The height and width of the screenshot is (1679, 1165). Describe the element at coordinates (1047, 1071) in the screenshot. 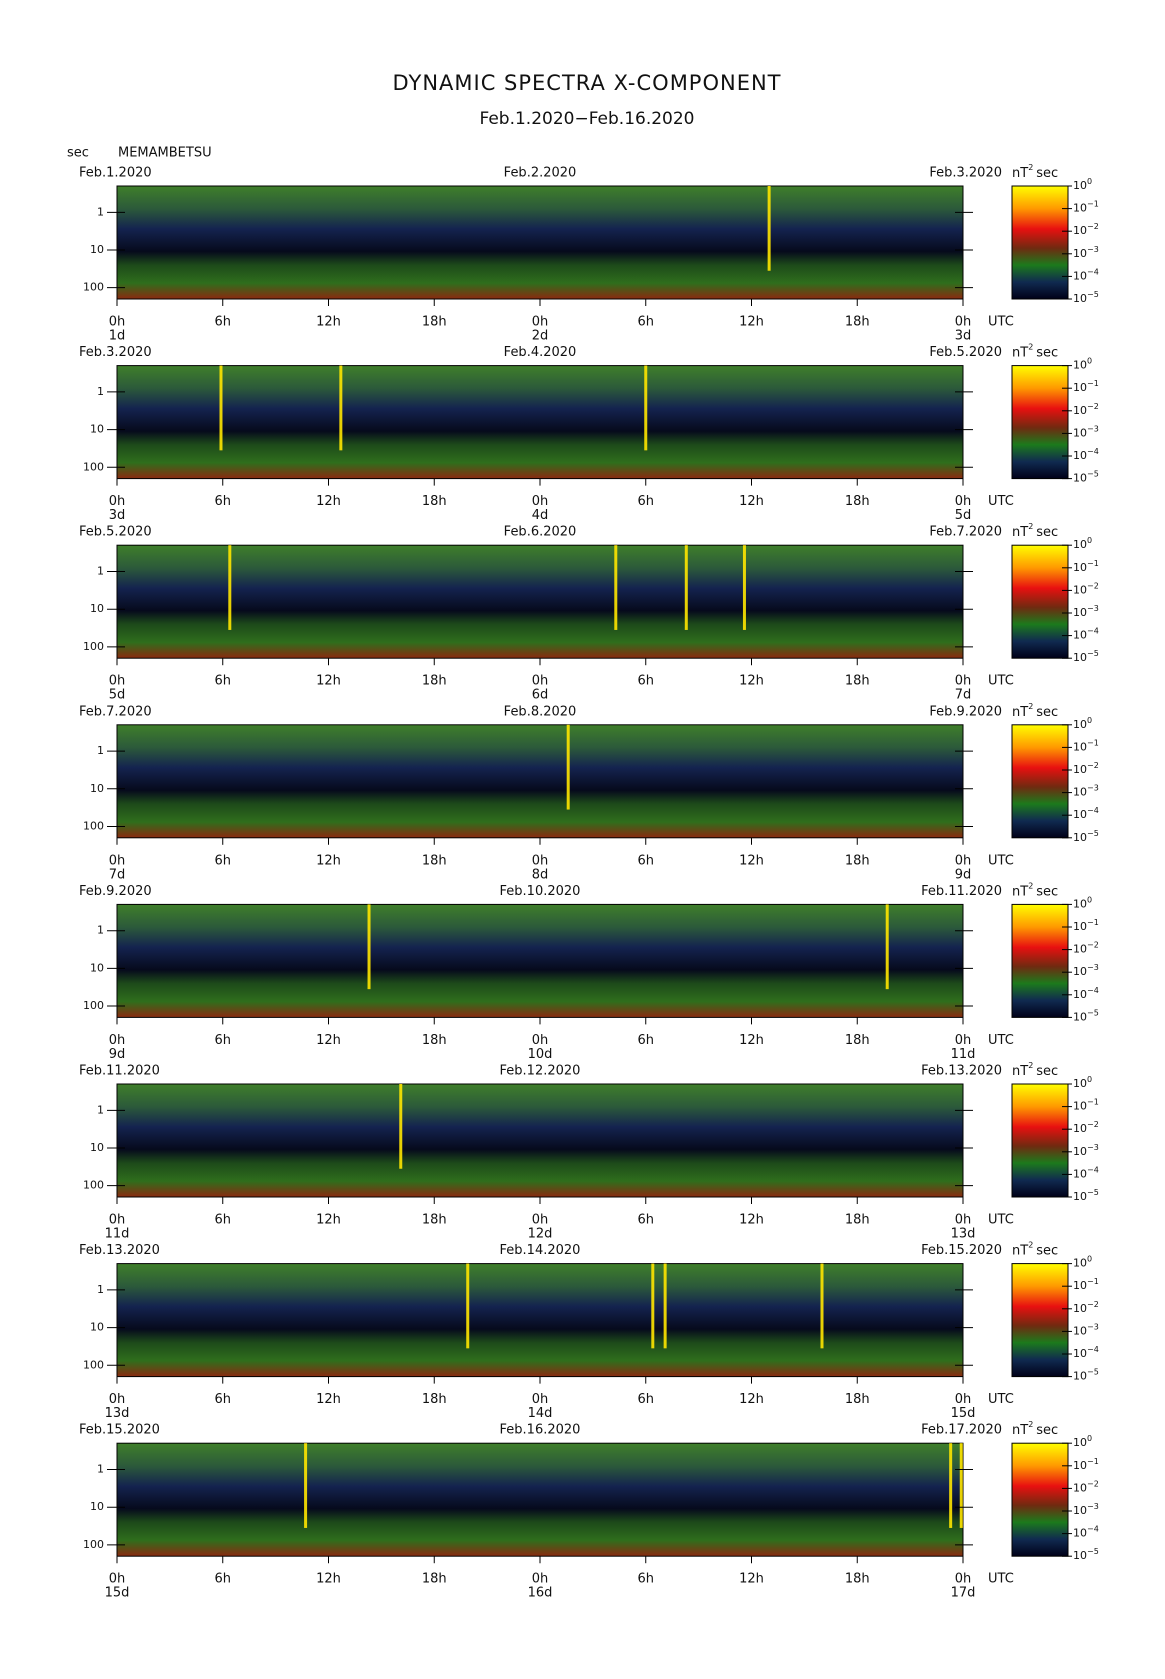

I see `unit-part: sec` at that location.